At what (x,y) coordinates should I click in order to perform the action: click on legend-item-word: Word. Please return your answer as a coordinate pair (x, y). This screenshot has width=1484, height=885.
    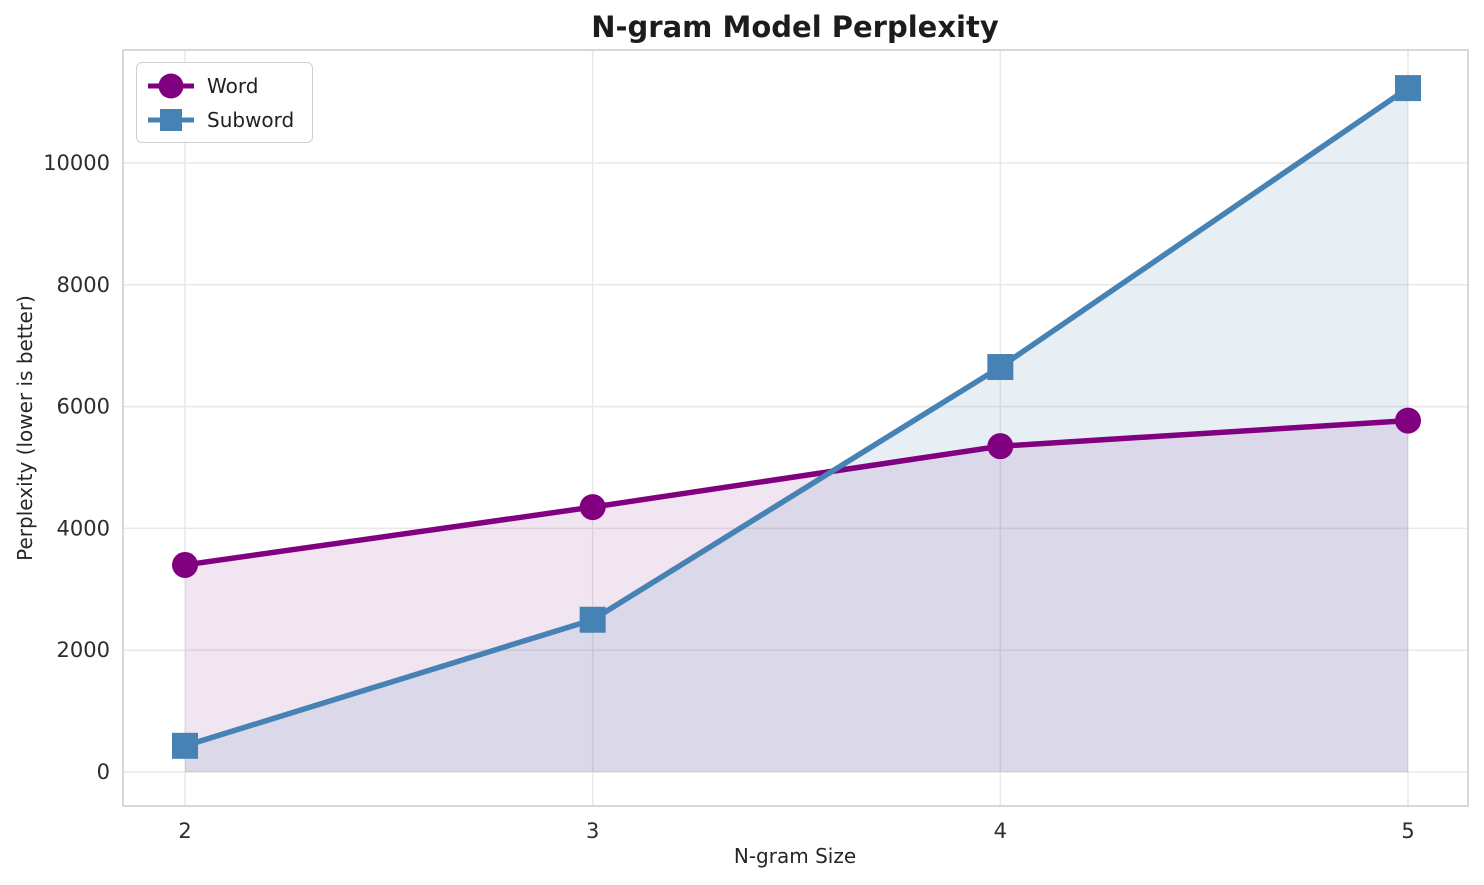
    Looking at the image, I should click on (221, 85).